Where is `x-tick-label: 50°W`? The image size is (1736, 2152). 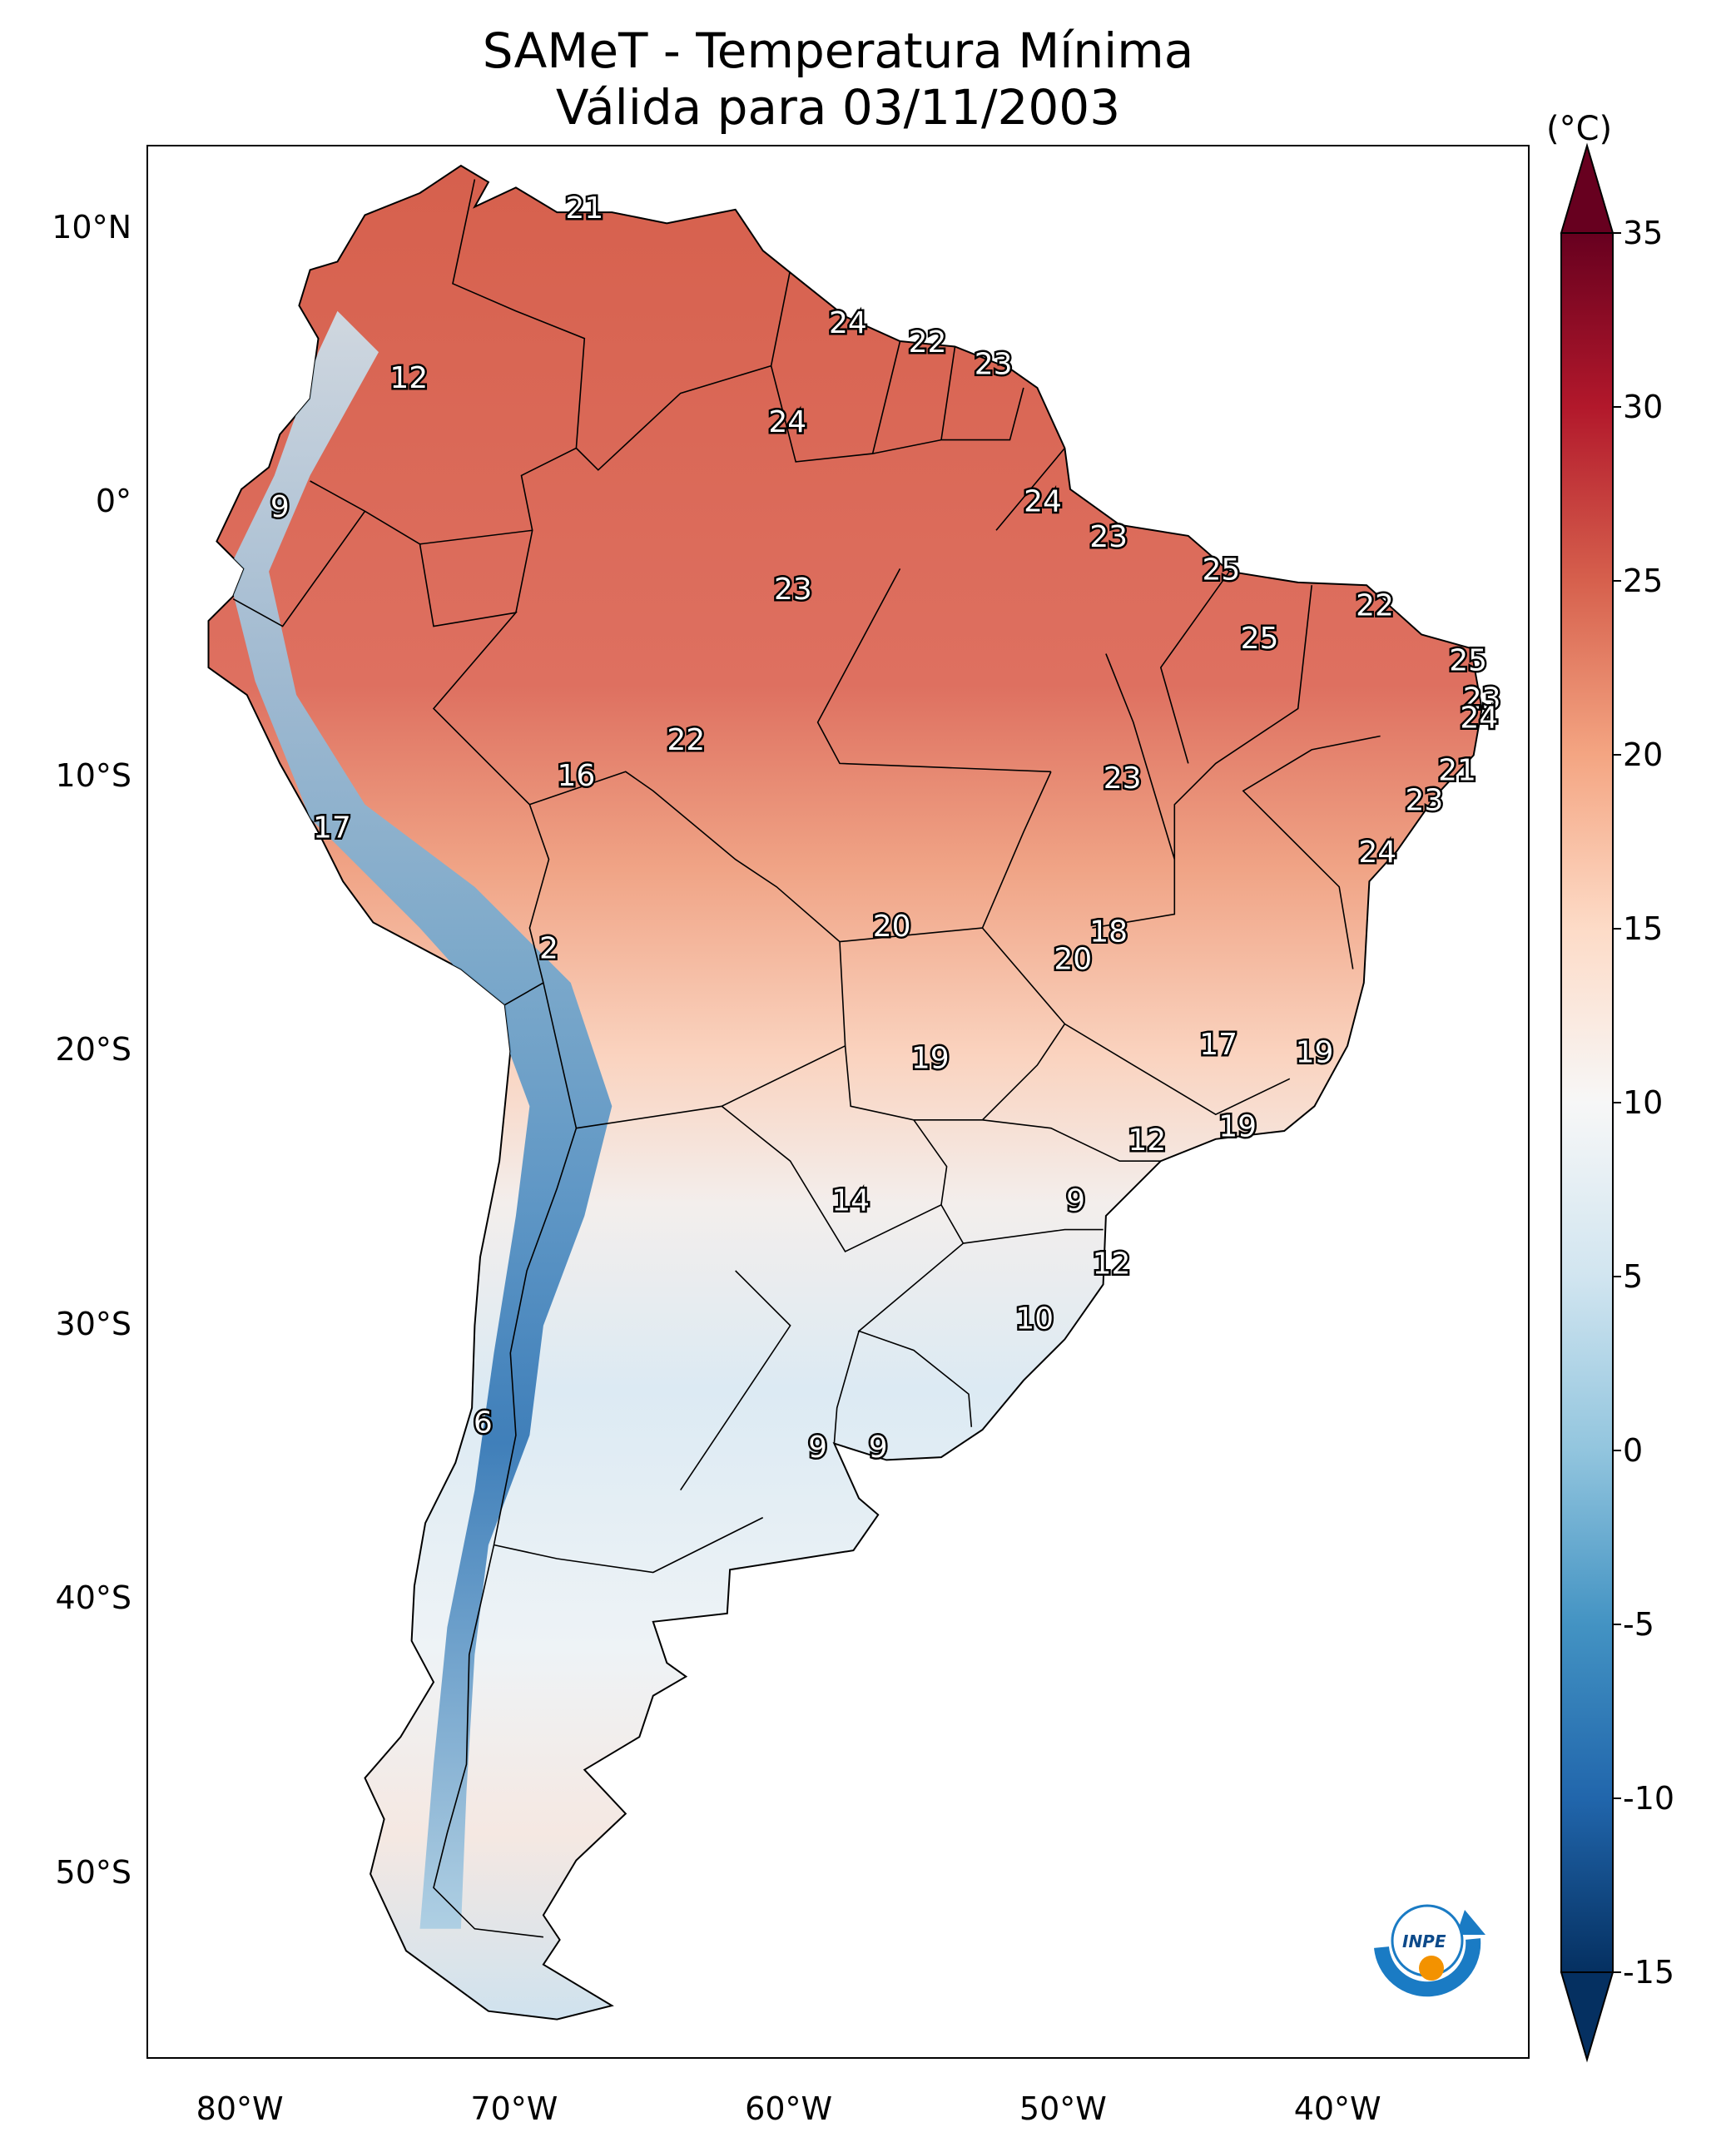 x-tick-label: 50°W is located at coordinates (1063, 2108).